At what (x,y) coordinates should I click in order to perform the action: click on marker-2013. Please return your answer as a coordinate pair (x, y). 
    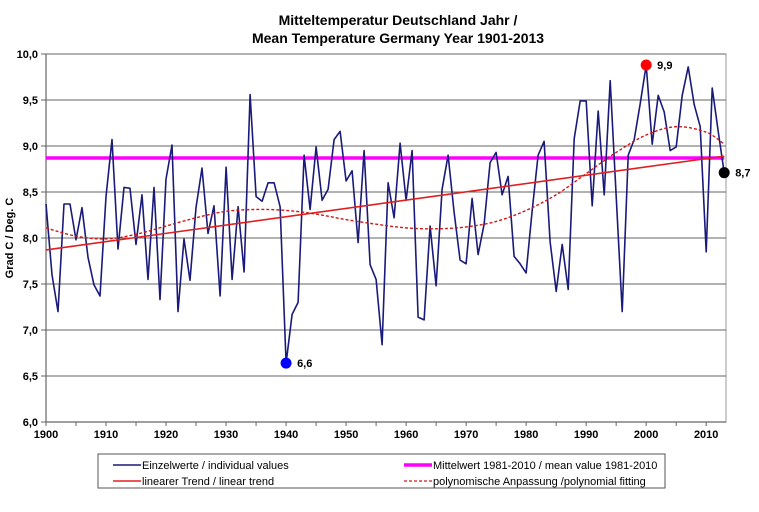
    Looking at the image, I should click on (724, 173).